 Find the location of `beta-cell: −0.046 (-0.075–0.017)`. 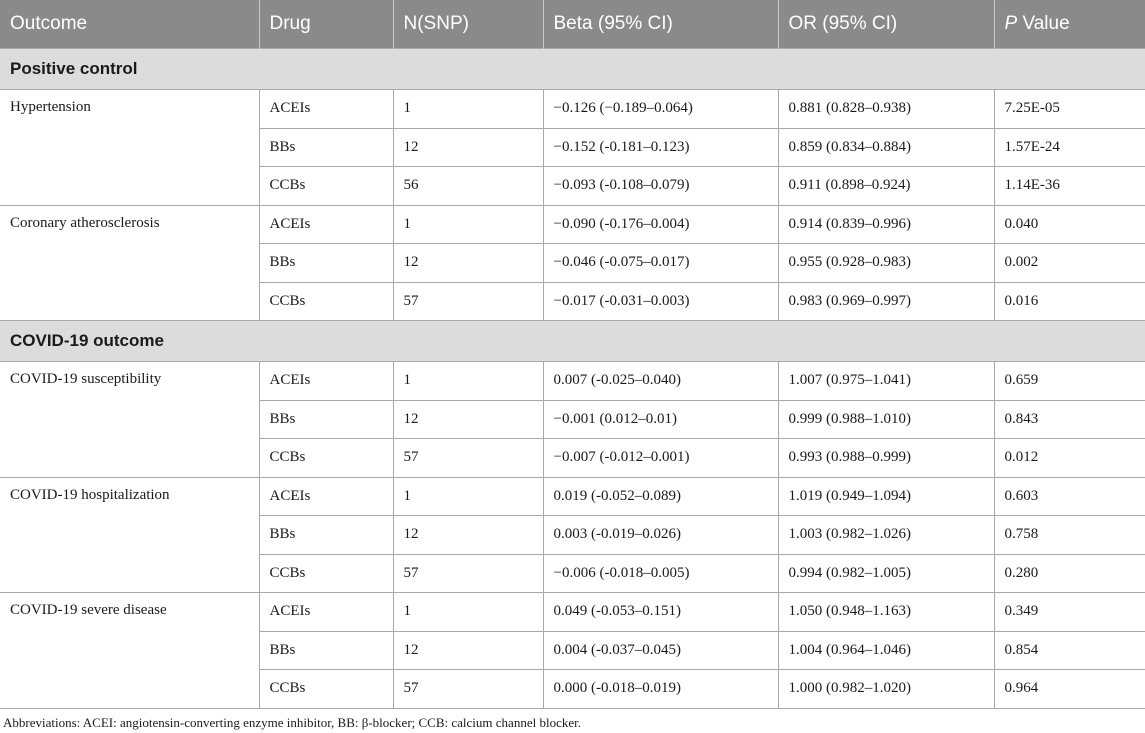

beta-cell: −0.046 (-0.075–0.017) is located at coordinates (660, 263).